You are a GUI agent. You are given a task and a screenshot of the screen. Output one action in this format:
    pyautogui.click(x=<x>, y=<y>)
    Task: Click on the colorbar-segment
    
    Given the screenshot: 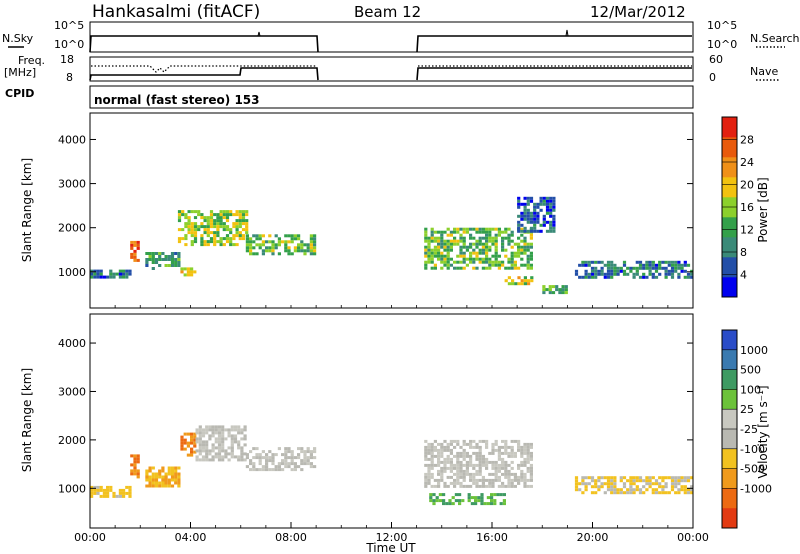 What is the action you would take?
    pyautogui.click(x=729, y=267)
    